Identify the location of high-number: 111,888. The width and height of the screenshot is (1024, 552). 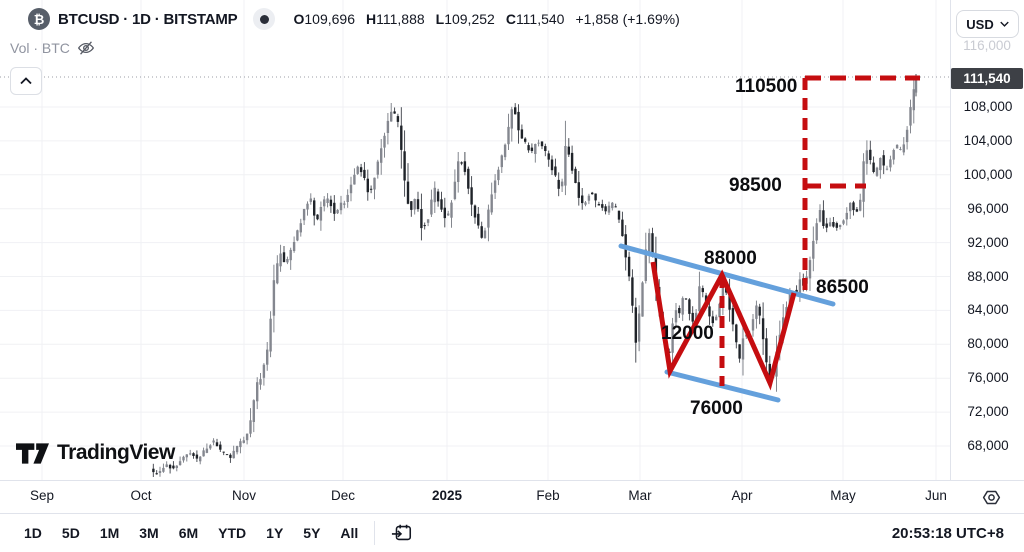
(400, 19).